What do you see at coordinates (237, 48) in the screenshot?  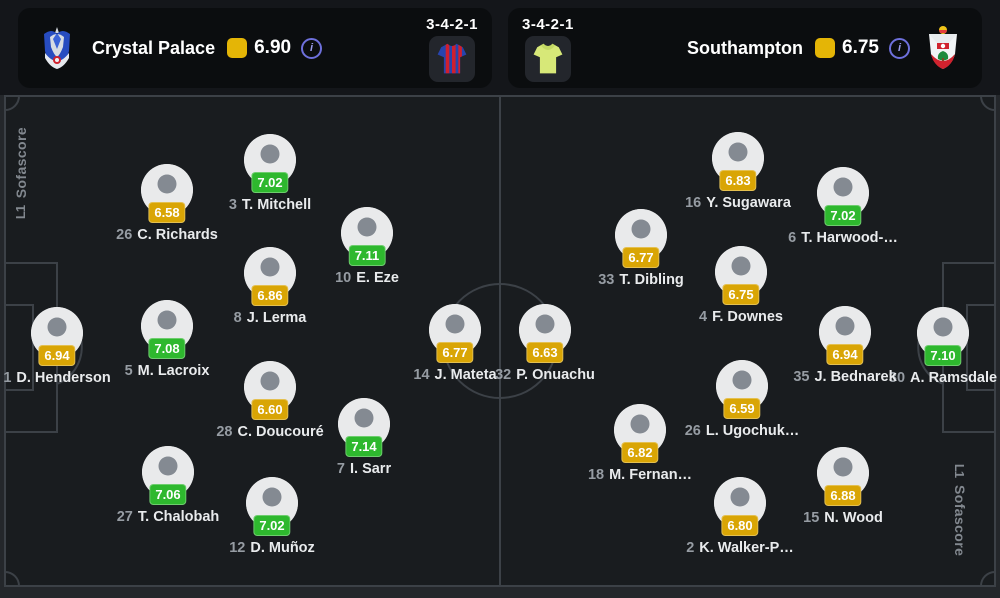 I see `home-rating-color-box` at bounding box center [237, 48].